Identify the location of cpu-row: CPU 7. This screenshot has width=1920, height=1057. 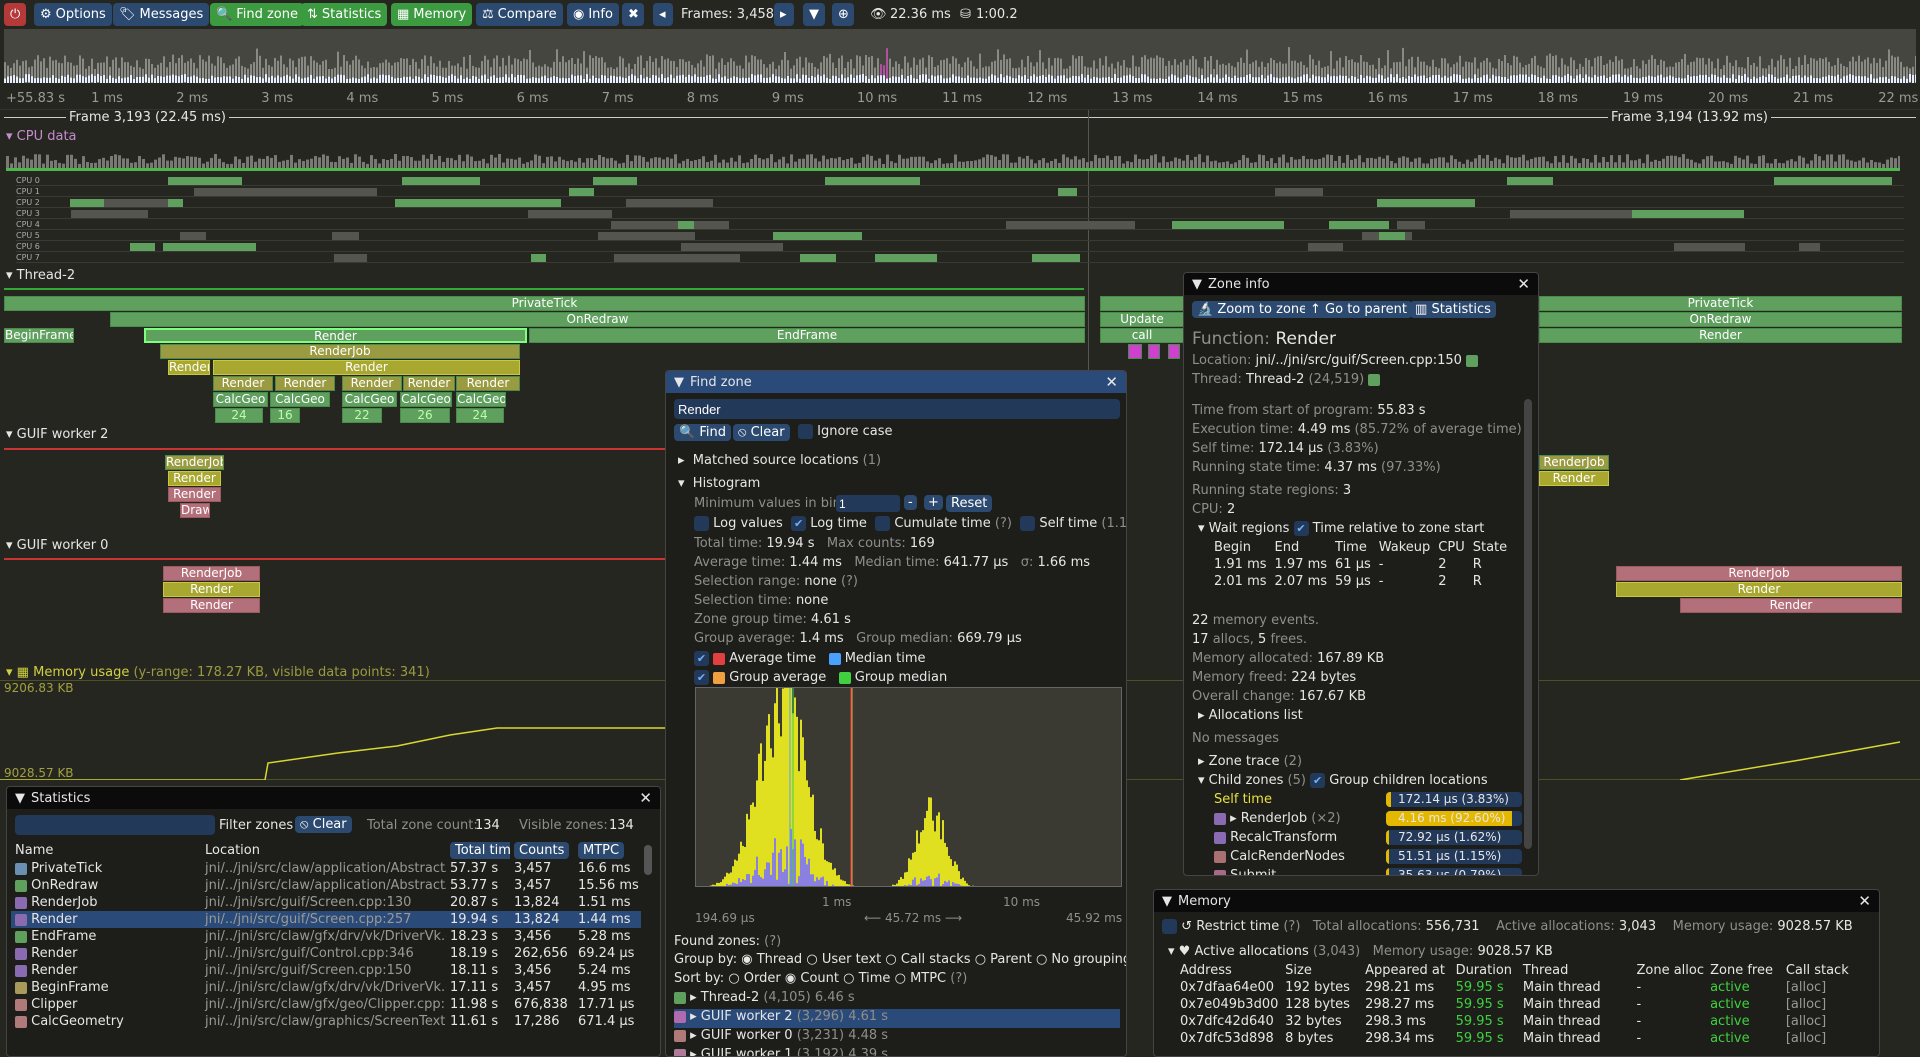
(960, 258).